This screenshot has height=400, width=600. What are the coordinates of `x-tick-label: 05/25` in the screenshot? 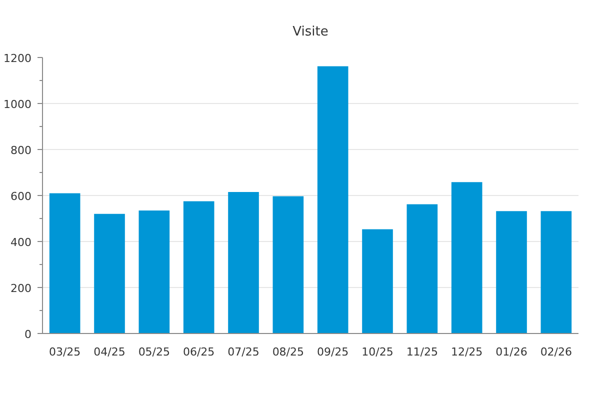 It's located at (154, 352).